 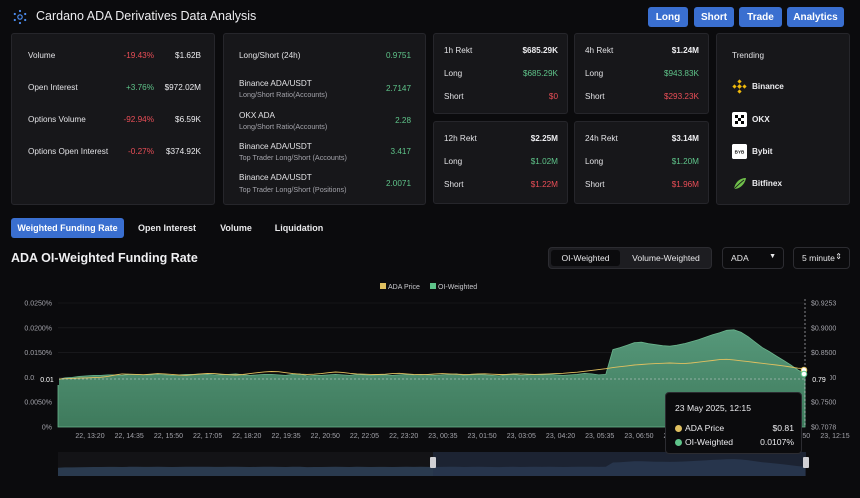 I want to click on trending-item-binance: Binance, so click(x=758, y=86).